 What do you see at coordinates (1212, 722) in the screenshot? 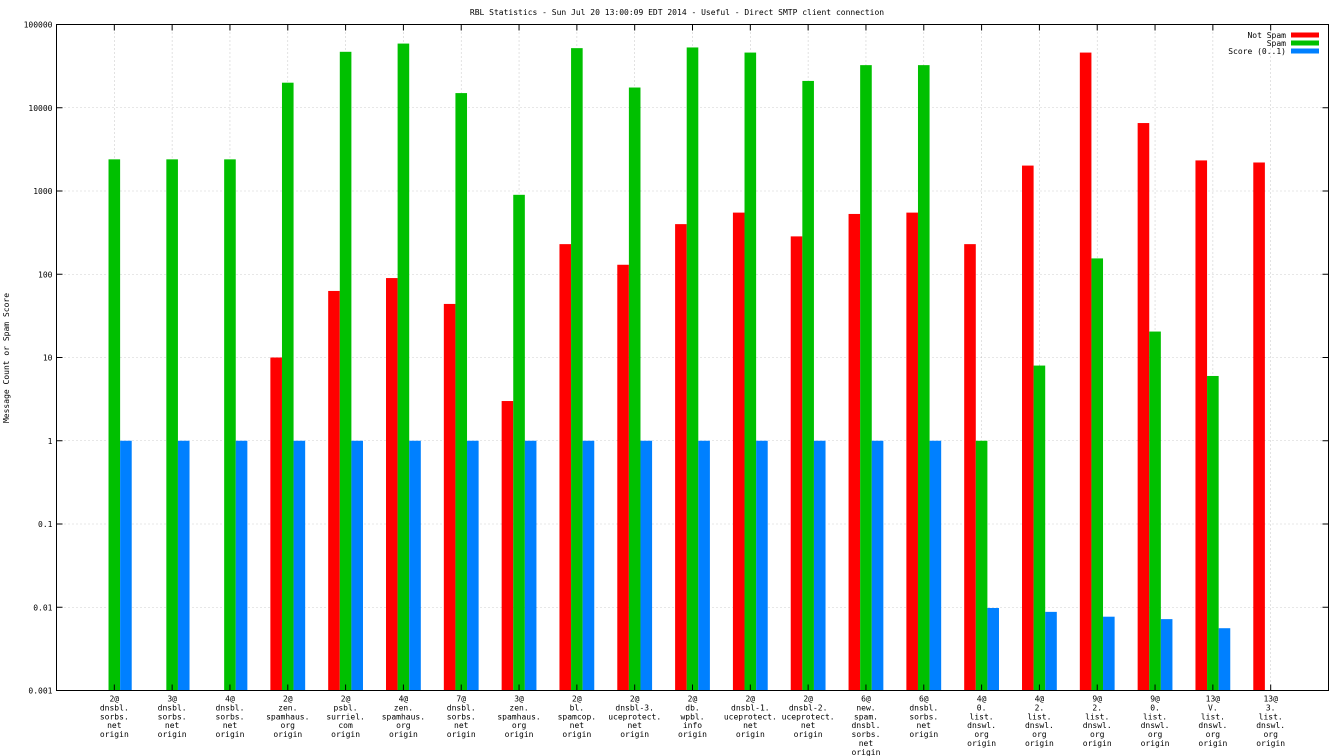
I see `x-tick-label: 13@ V. list. dnswl. org origin` at bounding box center [1212, 722].